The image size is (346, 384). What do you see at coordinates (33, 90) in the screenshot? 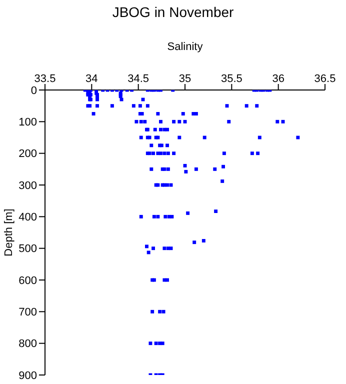
I see `y-tick-label: 0` at bounding box center [33, 90].